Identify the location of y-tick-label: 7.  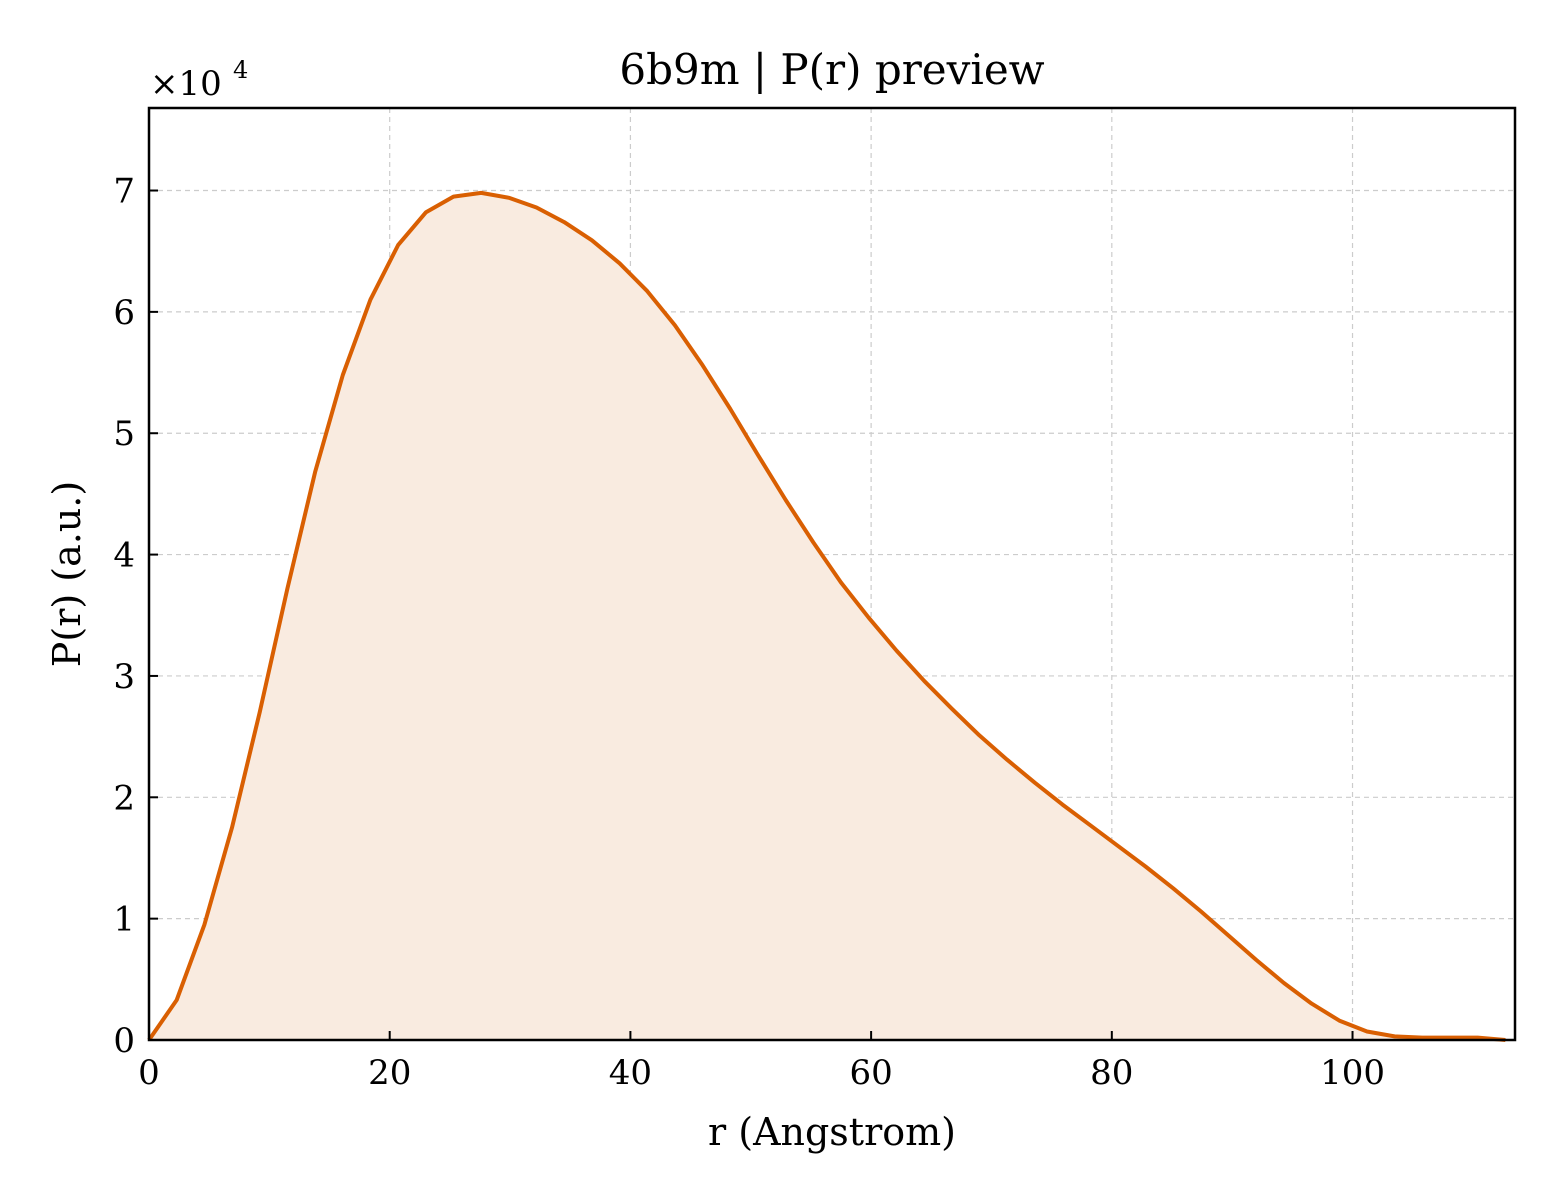
(124, 192).